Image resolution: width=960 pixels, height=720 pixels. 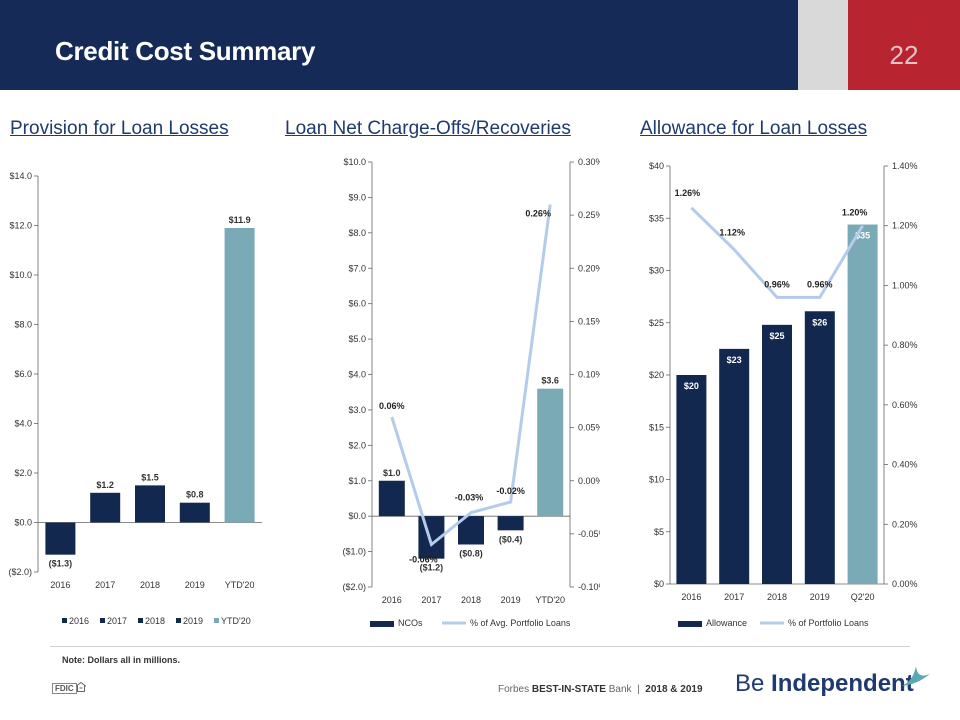 I want to click on logo-be: Be, so click(x=750, y=683).